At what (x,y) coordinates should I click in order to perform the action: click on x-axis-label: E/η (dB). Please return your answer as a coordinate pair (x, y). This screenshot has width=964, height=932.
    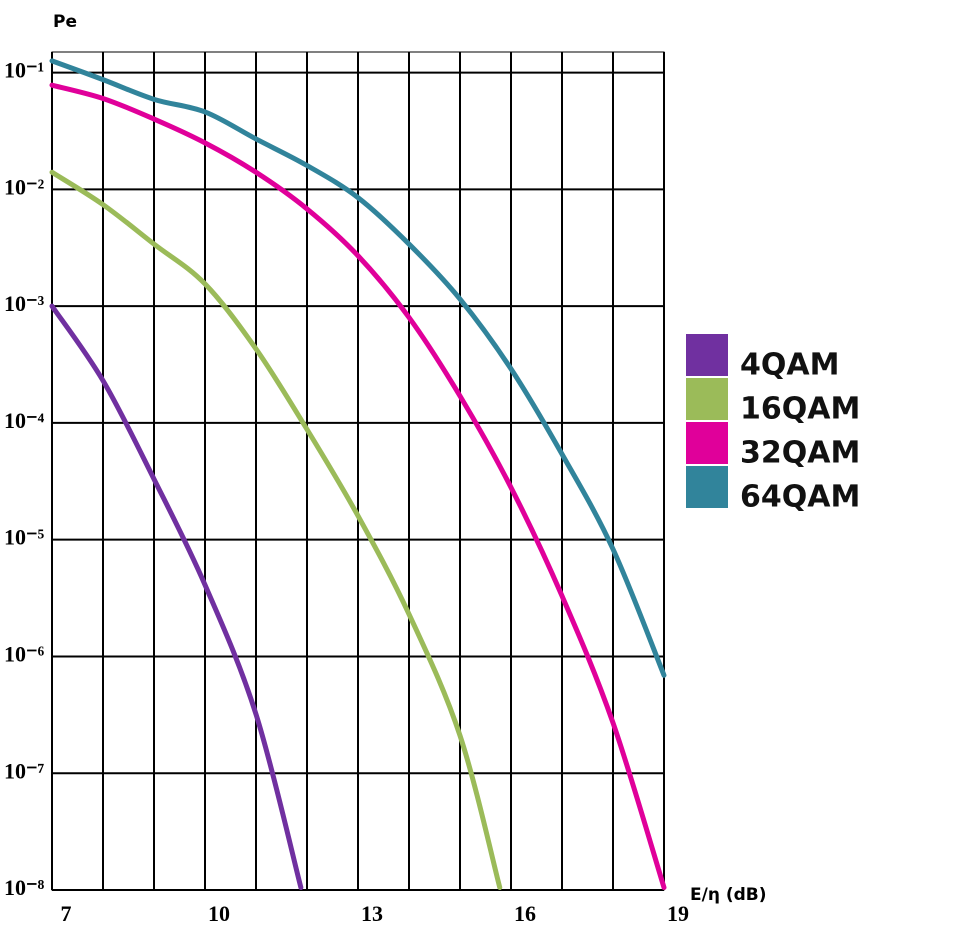
    Looking at the image, I should click on (728, 895).